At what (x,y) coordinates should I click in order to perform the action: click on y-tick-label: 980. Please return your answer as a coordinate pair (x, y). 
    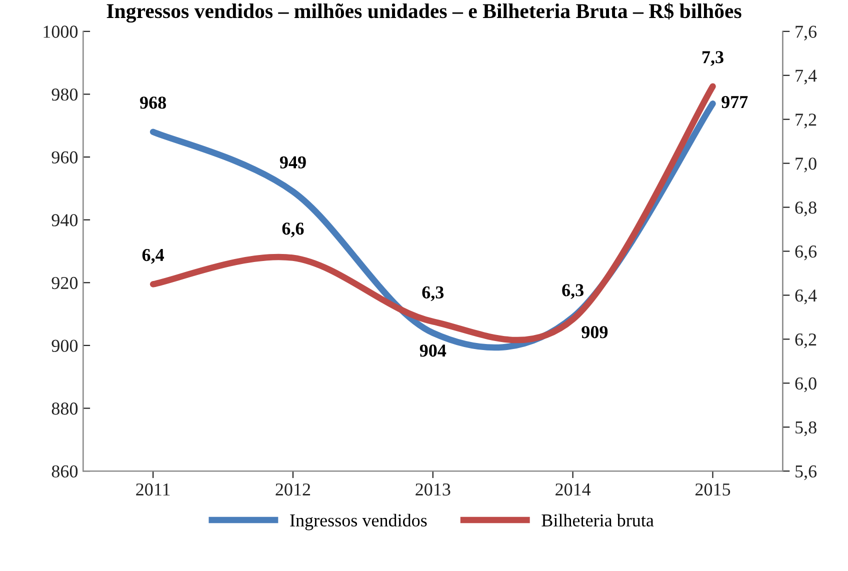
    Looking at the image, I should click on (65, 94).